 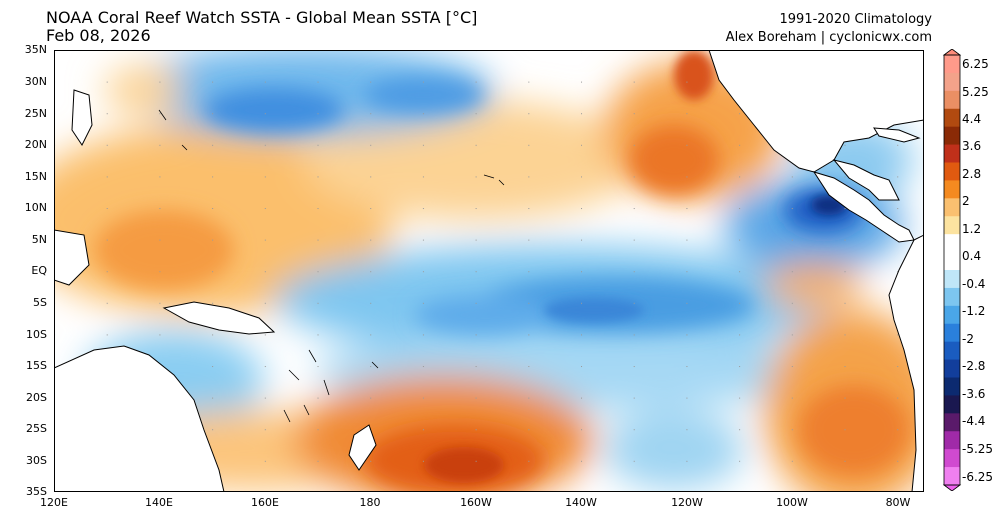 What do you see at coordinates (476, 502) in the screenshot?
I see `lon-label: 160W` at bounding box center [476, 502].